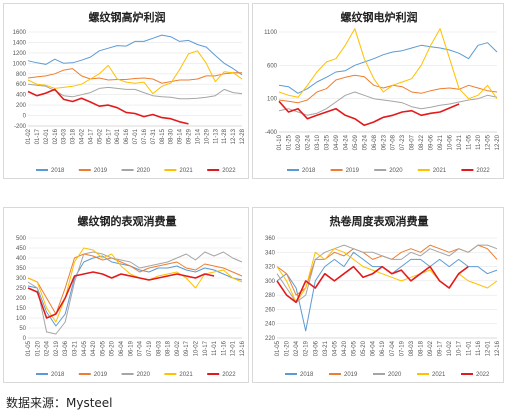  I want to click on y-tick-label: 350, so click(21, 269).